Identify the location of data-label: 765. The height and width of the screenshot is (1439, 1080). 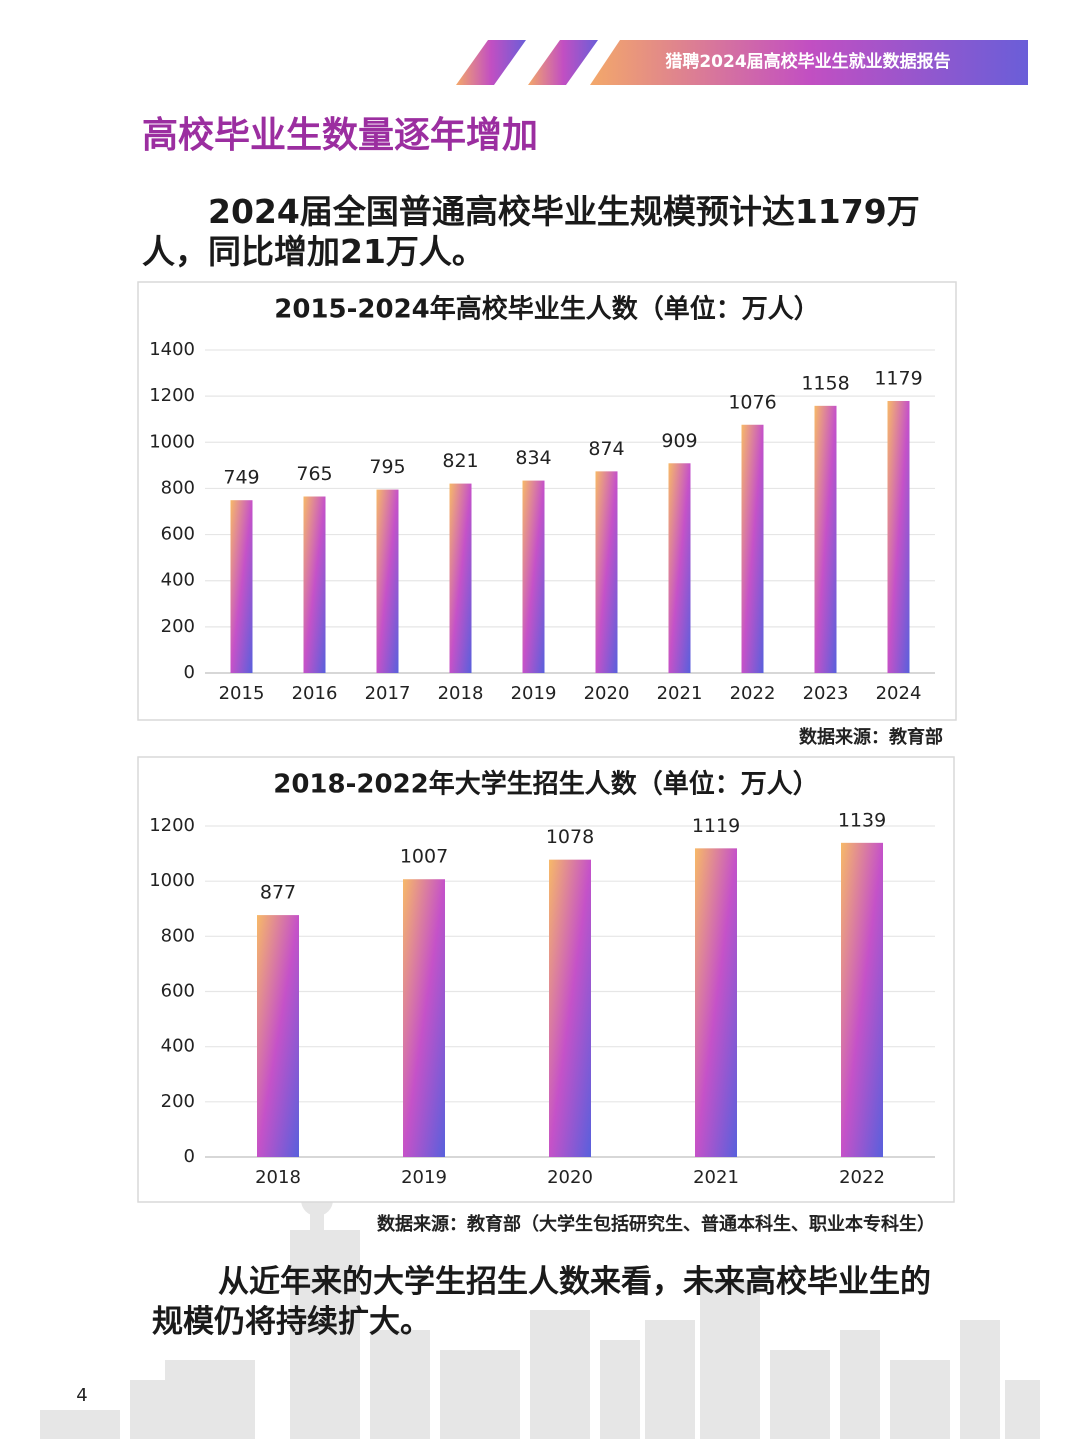
(314, 474).